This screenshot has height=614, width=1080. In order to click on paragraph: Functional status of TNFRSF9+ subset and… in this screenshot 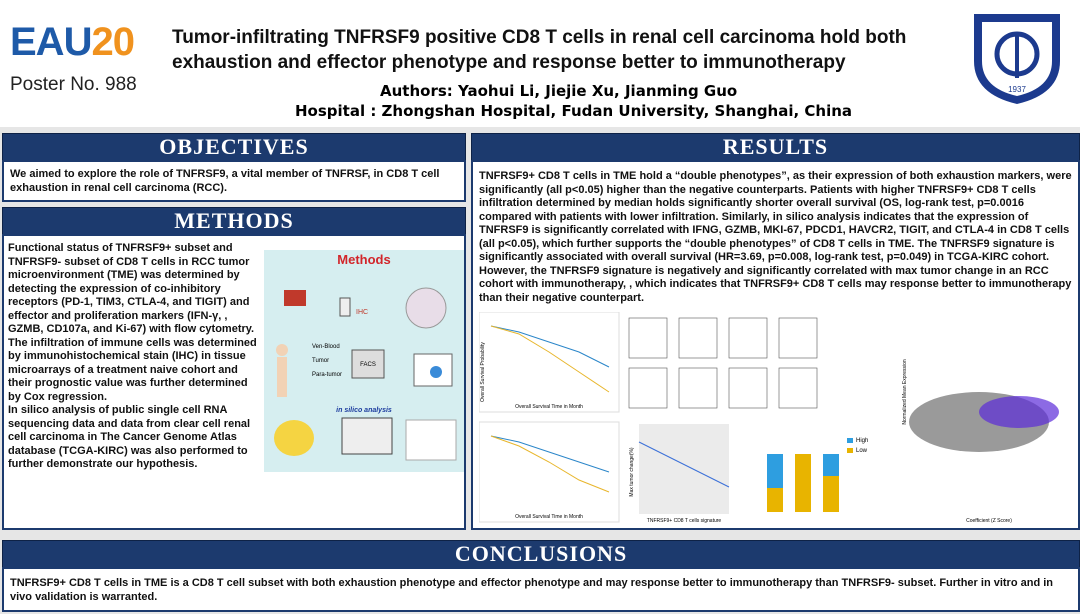, I will do `click(131, 288)`.